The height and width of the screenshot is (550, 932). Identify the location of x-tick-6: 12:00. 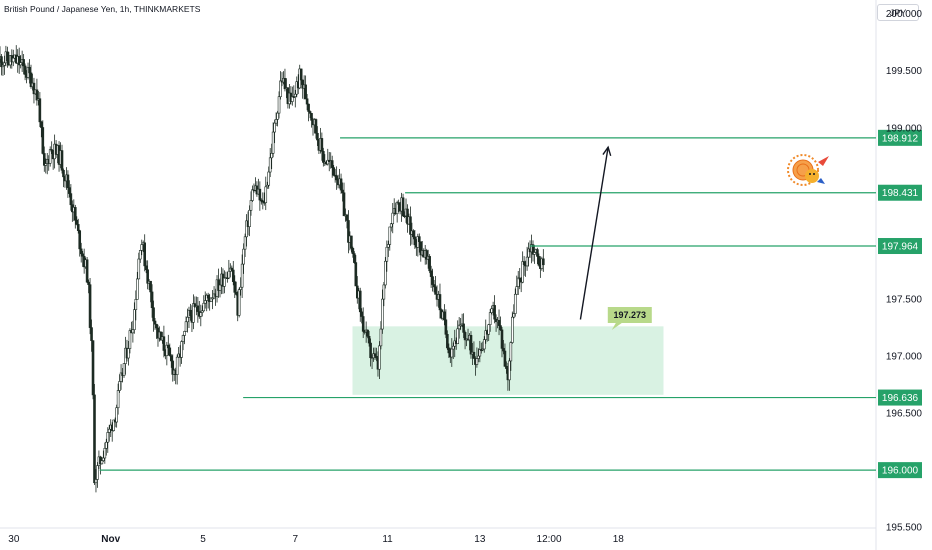
(549, 539).